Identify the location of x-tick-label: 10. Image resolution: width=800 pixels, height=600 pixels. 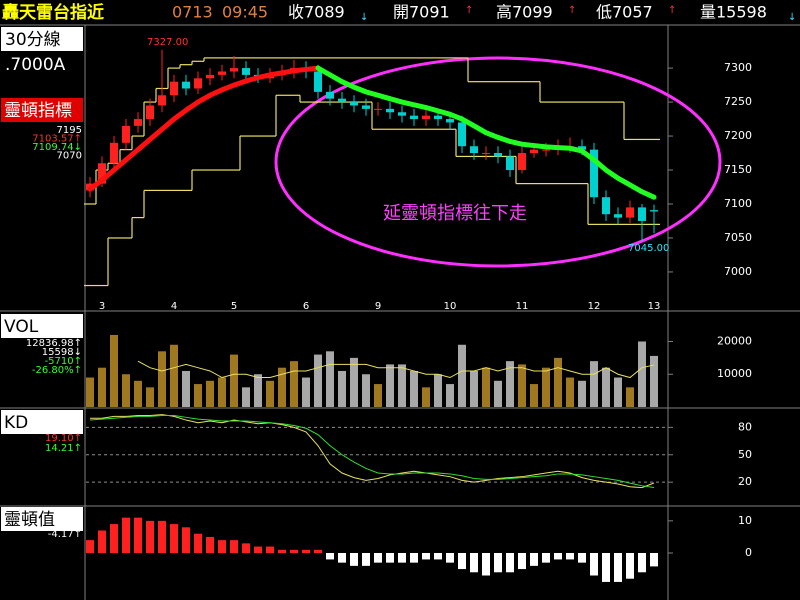
(450, 306).